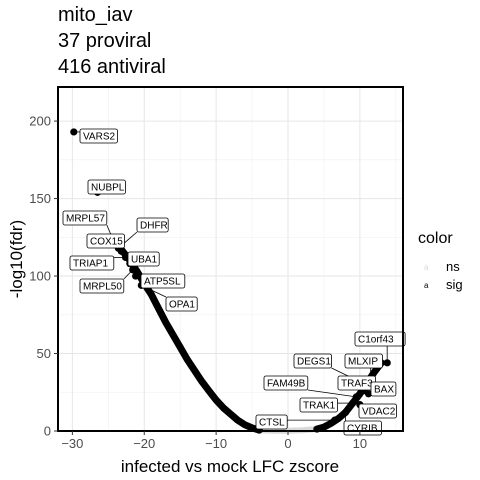  I want to click on label-box-c1orf43, so click(380, 339).